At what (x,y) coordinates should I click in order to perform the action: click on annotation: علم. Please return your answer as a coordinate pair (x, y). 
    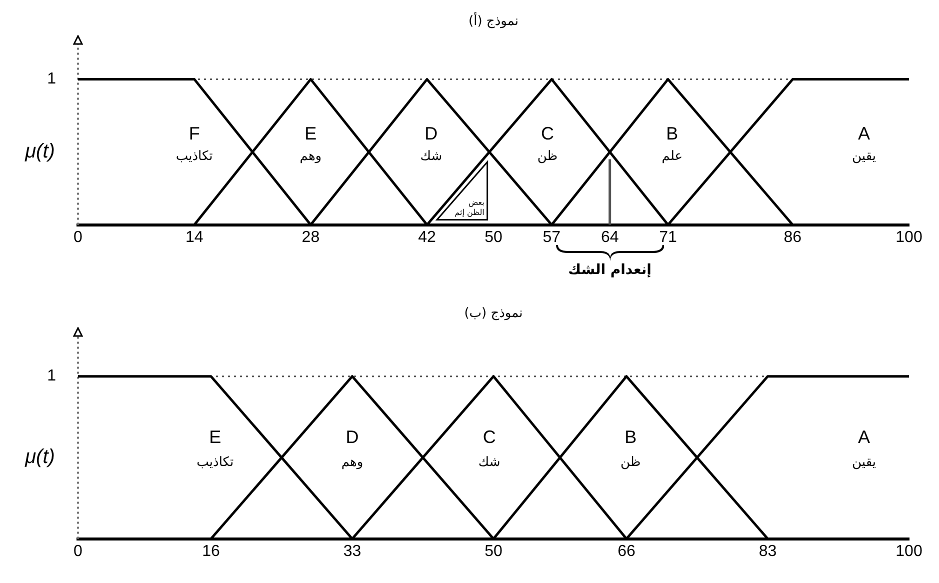
    Looking at the image, I should click on (672, 156).